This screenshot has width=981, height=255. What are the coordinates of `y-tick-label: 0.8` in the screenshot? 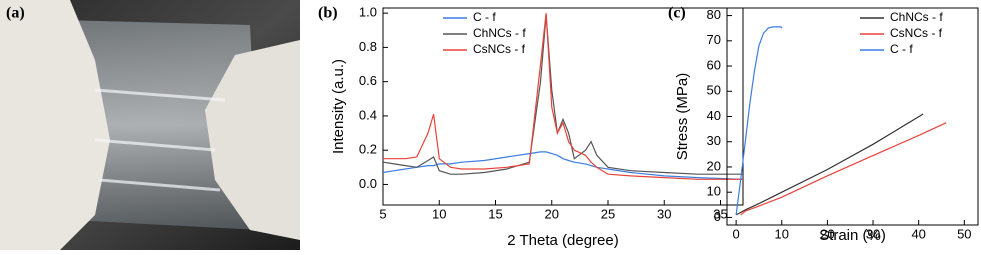 It's located at (368, 46).